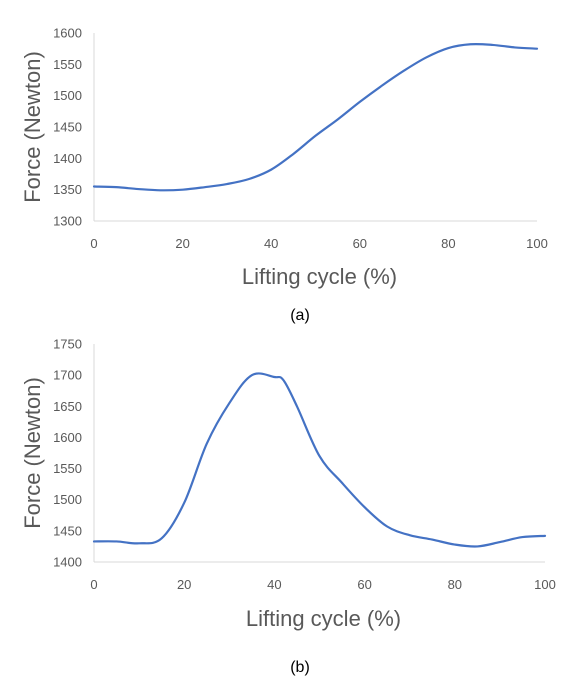 The height and width of the screenshot is (685, 570). Describe the element at coordinates (67, 375) in the screenshot. I see `y-tick-label: 1700` at that location.